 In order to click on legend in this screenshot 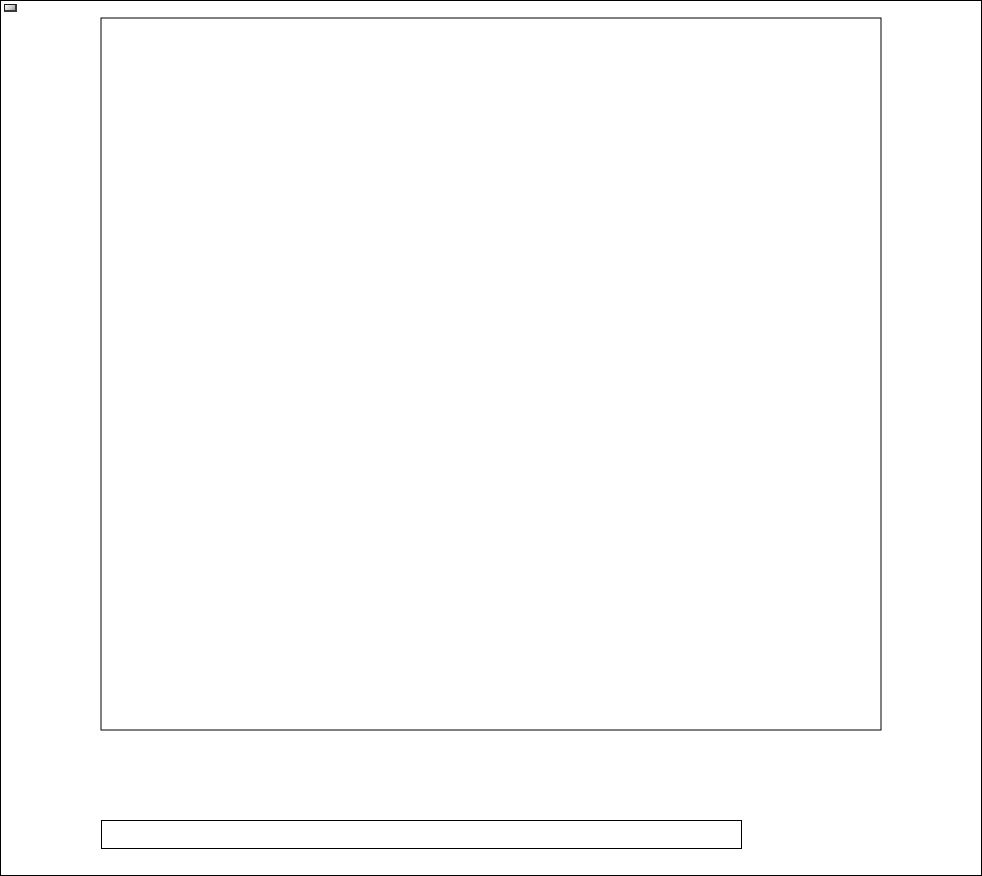, I will do `click(421, 834)`.